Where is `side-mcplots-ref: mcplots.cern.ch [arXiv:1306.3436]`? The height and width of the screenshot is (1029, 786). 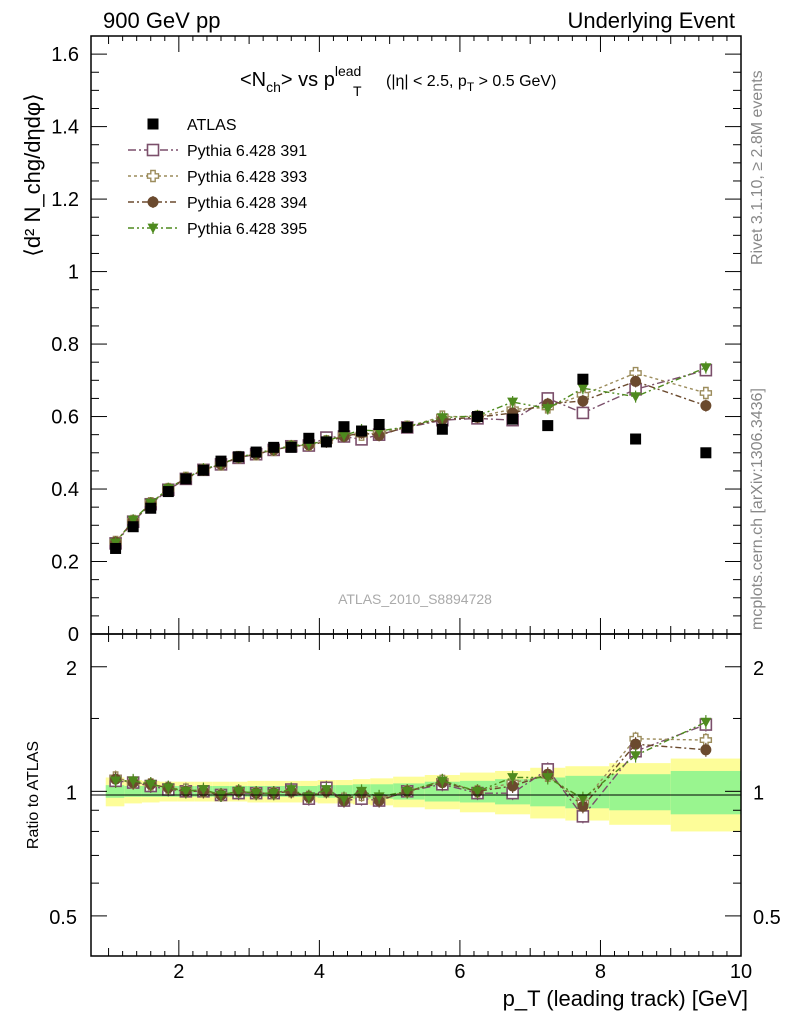 side-mcplots-ref: mcplots.cern.ch [arXiv:1306.3436] is located at coordinates (757, 509).